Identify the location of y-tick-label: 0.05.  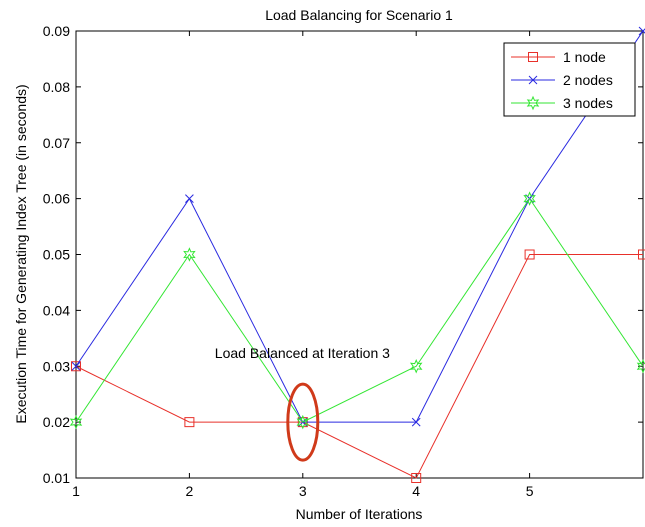
(56, 255).